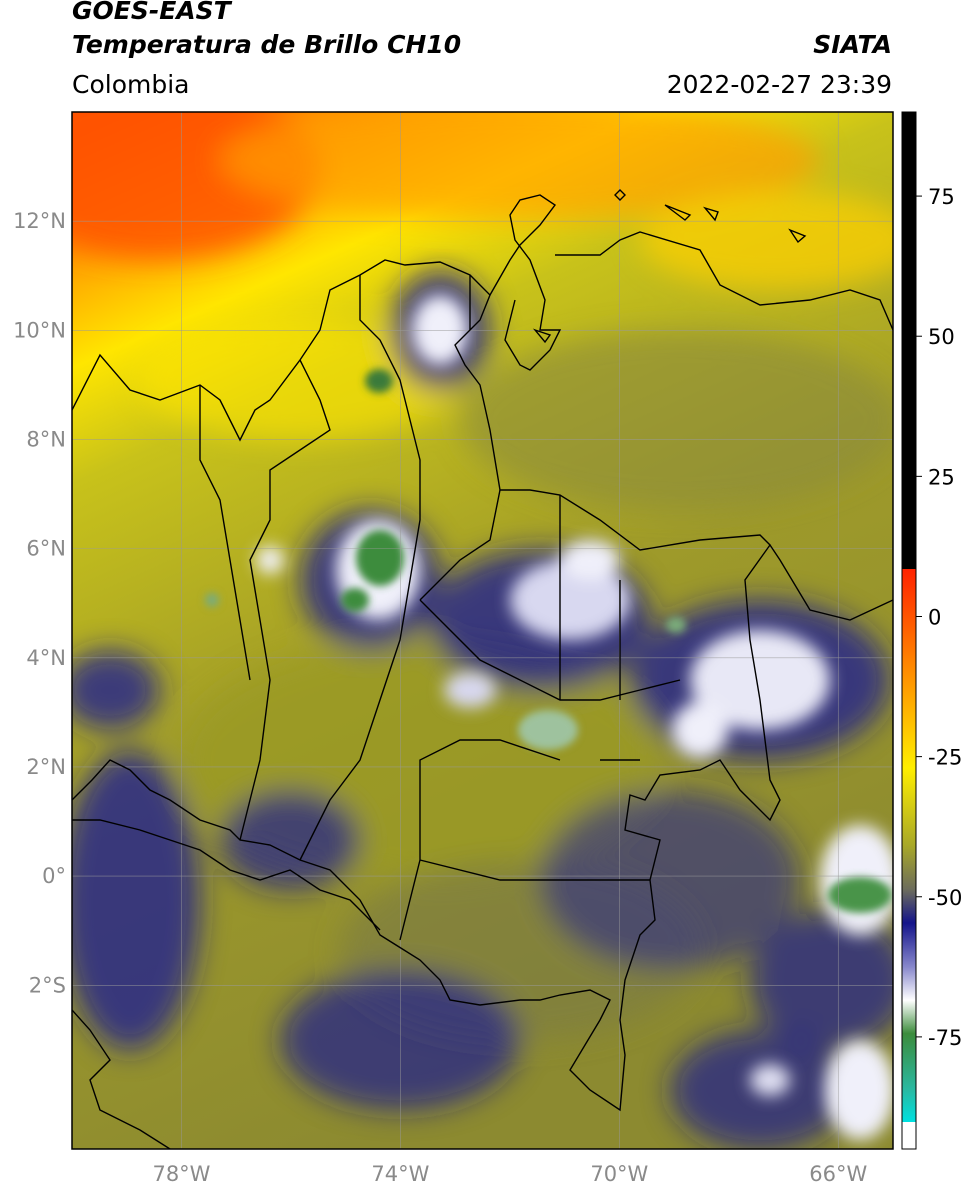  What do you see at coordinates (941, 477) in the screenshot?
I see `colorbar-tick-label: 25` at bounding box center [941, 477].